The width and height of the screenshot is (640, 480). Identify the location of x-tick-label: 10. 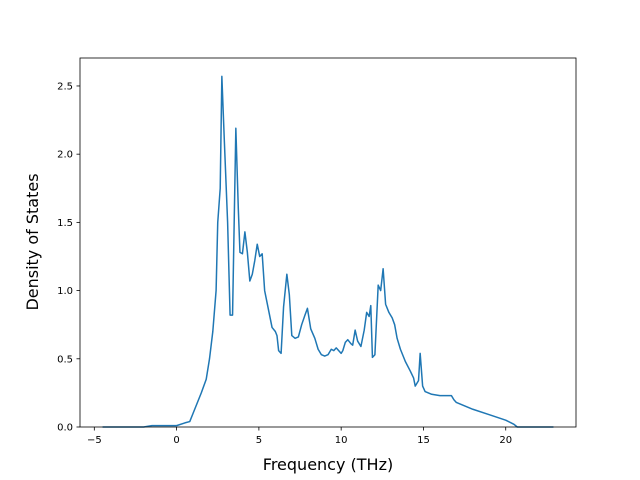
(341, 440).